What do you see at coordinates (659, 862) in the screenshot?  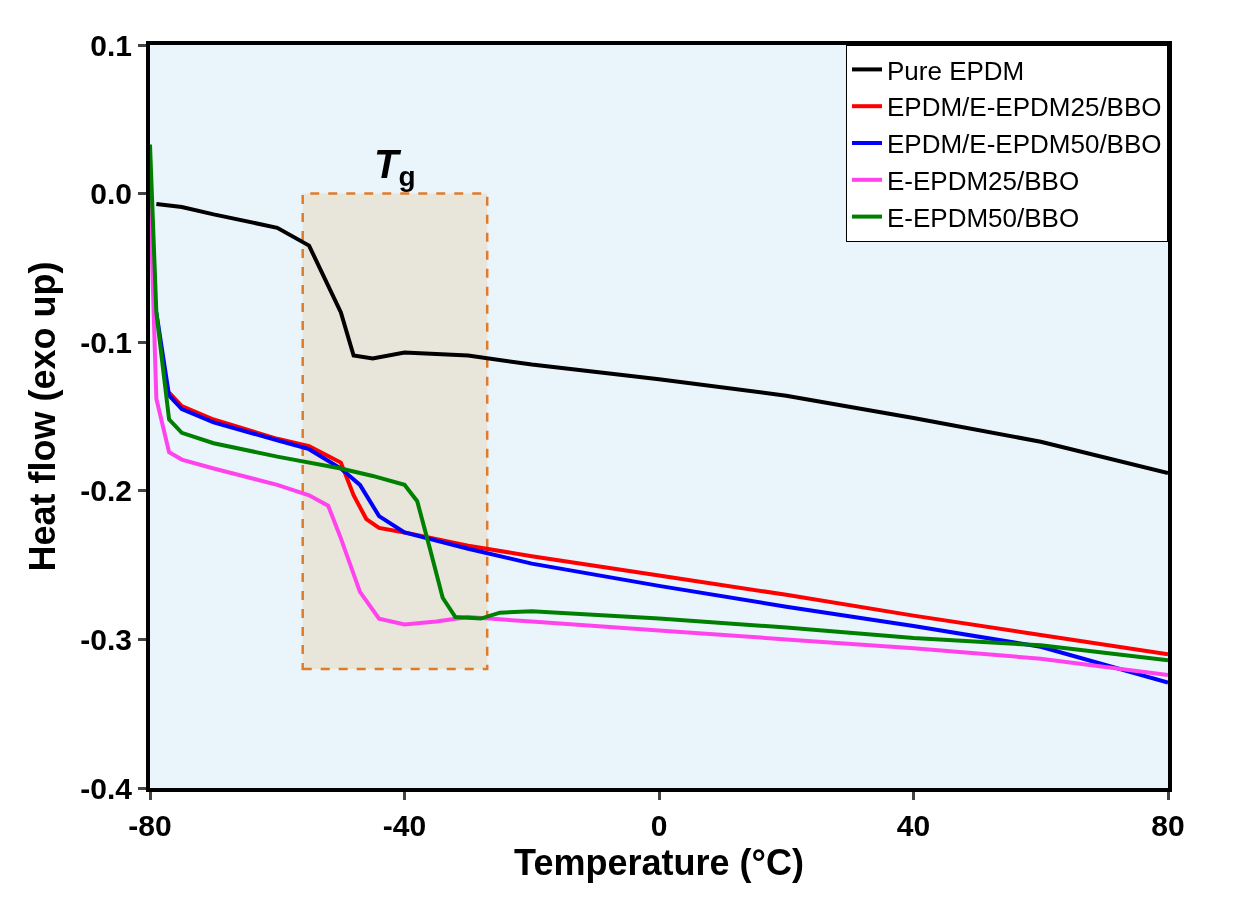 I see `x-axis-title: Temperature (°C)` at bounding box center [659, 862].